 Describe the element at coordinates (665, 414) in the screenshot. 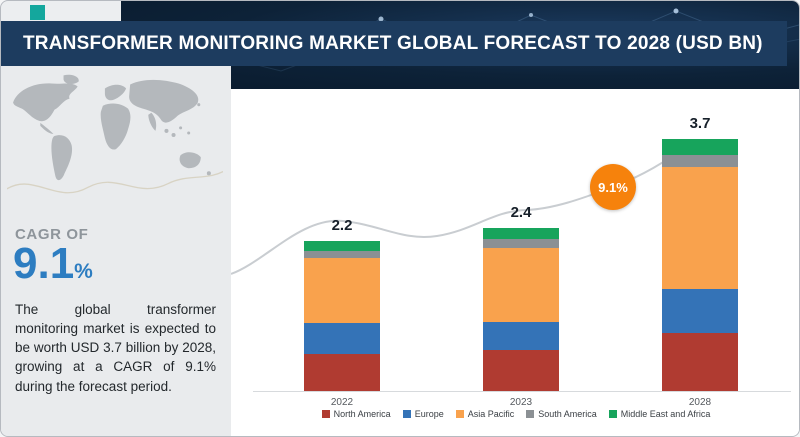

I see `legend-label-middle-east-and-africa: Middle East and Africa` at that location.